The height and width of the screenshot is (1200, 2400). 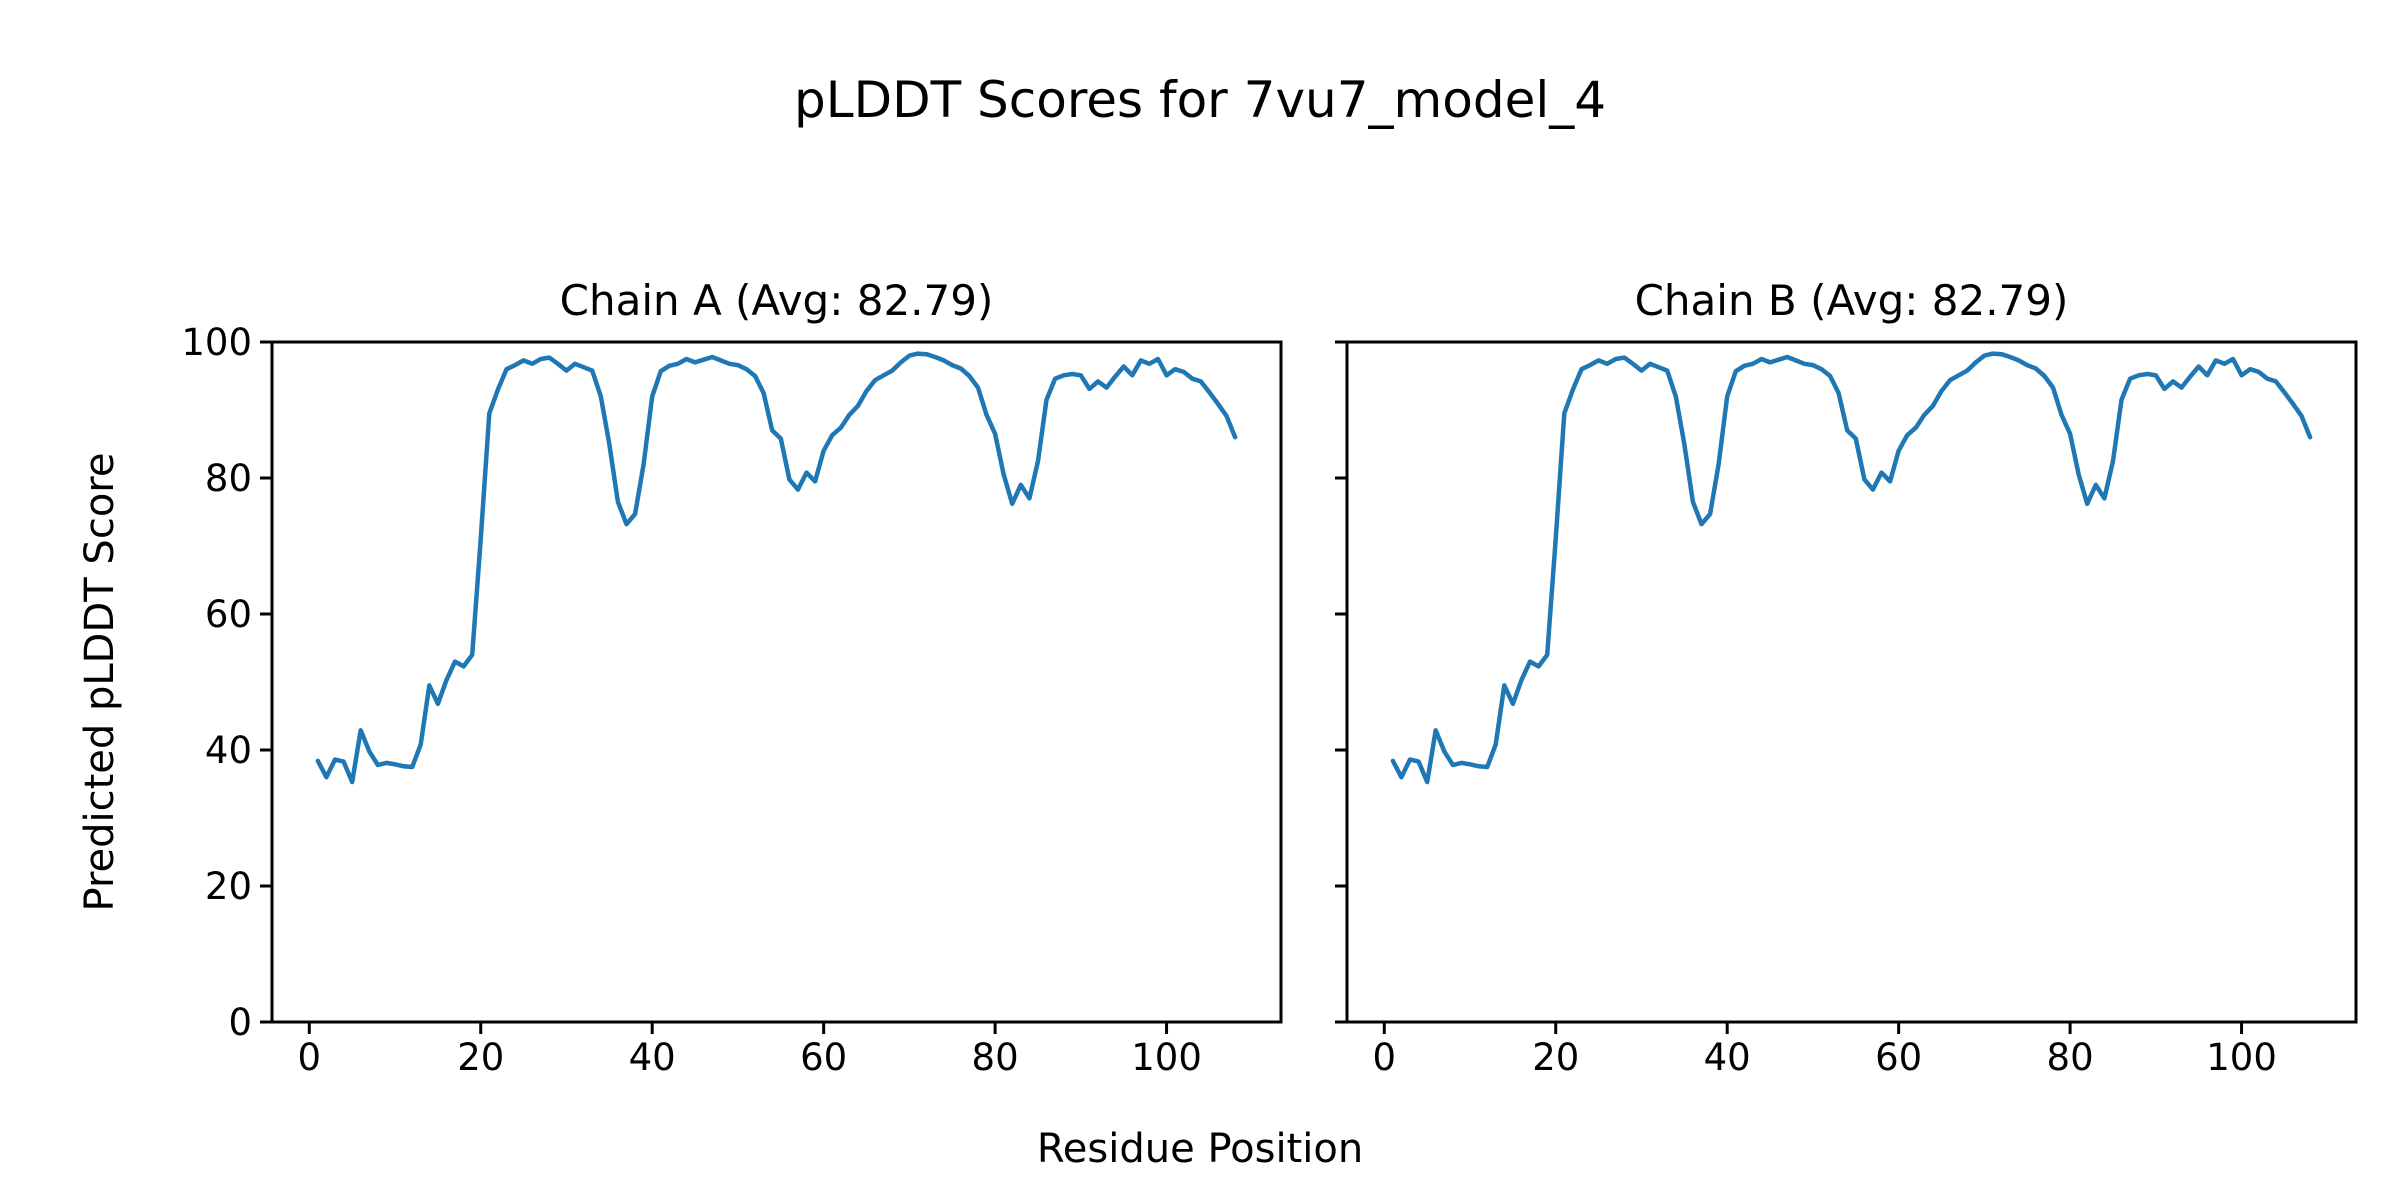 I want to click on x-tick-label-chain-a: 20, so click(x=480, y=1057).